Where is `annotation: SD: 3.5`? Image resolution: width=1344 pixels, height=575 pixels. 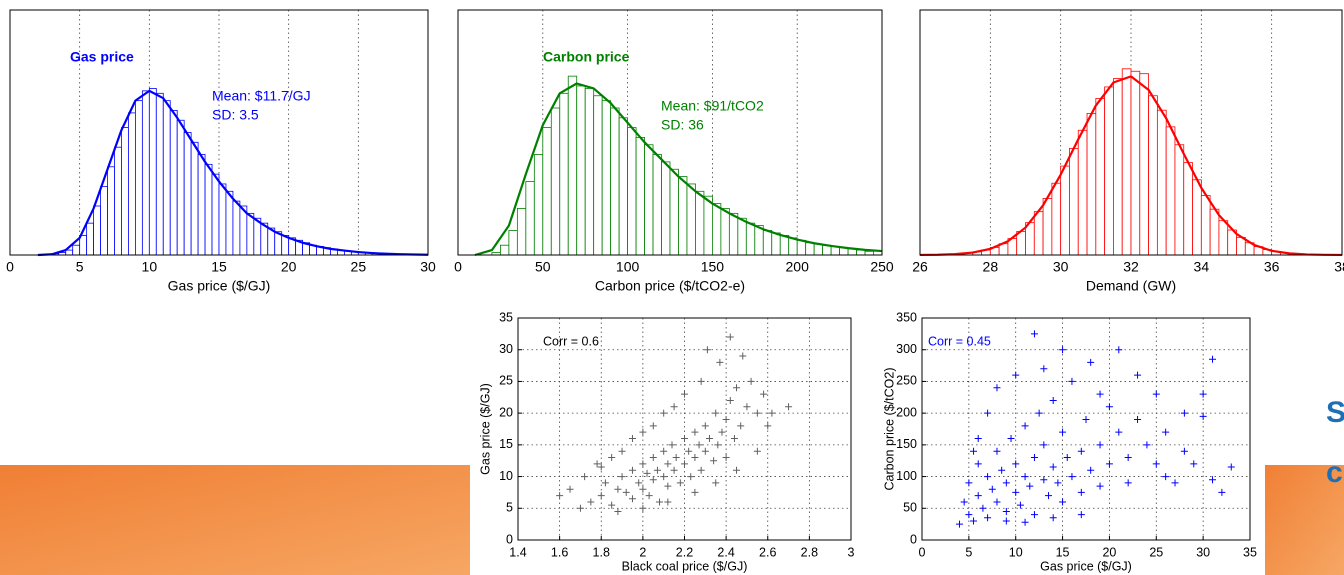 annotation: SD: 3.5 is located at coordinates (235, 115).